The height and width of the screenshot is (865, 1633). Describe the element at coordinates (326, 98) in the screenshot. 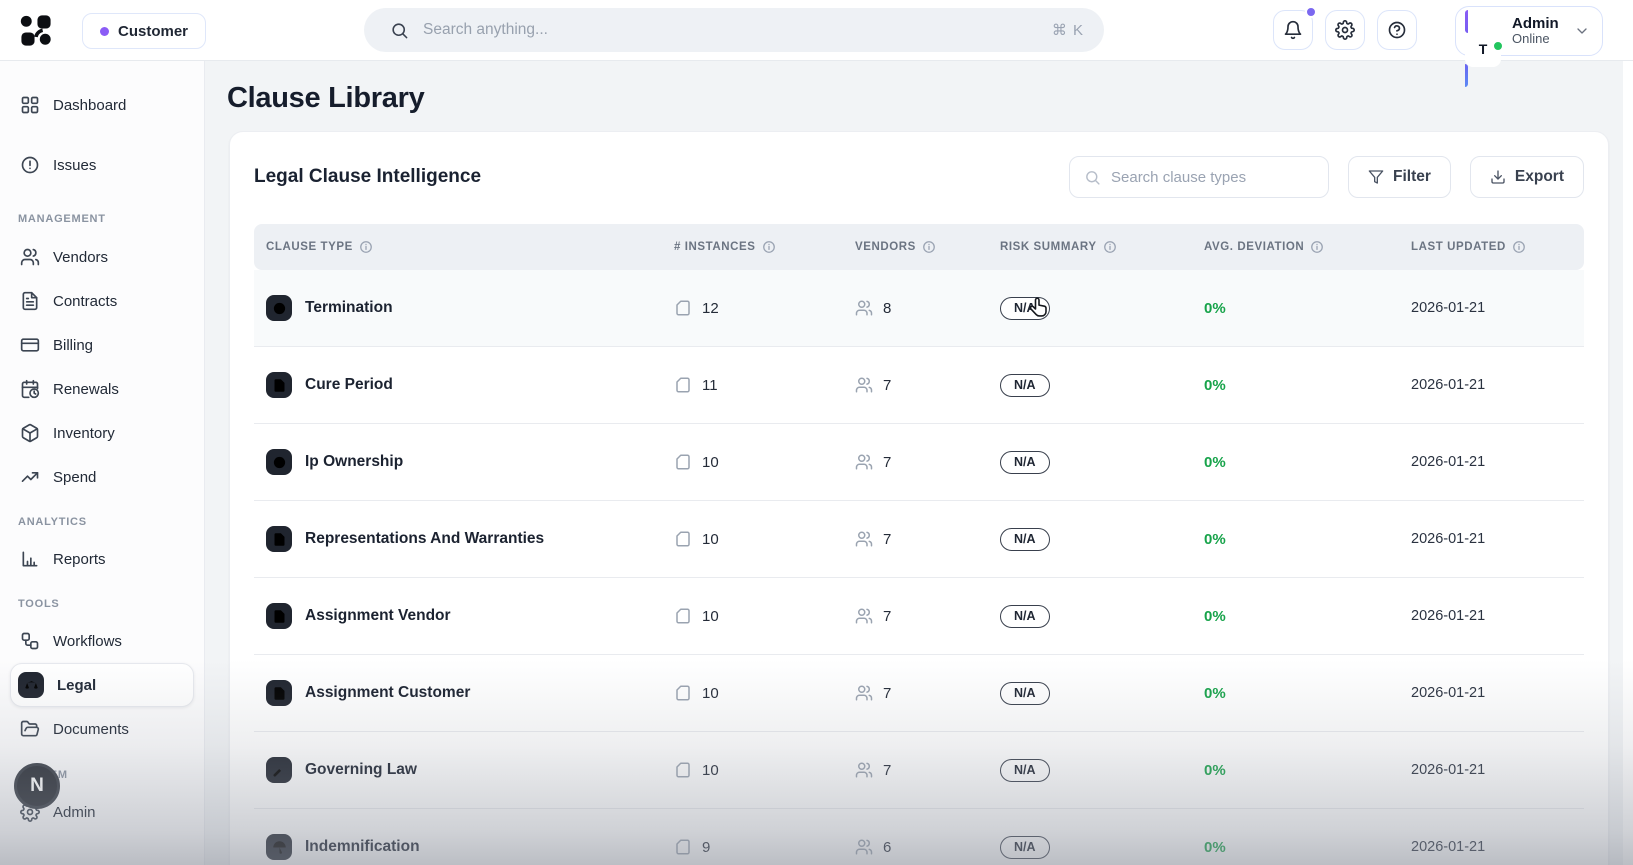

I see `page-title: Clause Library` at that location.